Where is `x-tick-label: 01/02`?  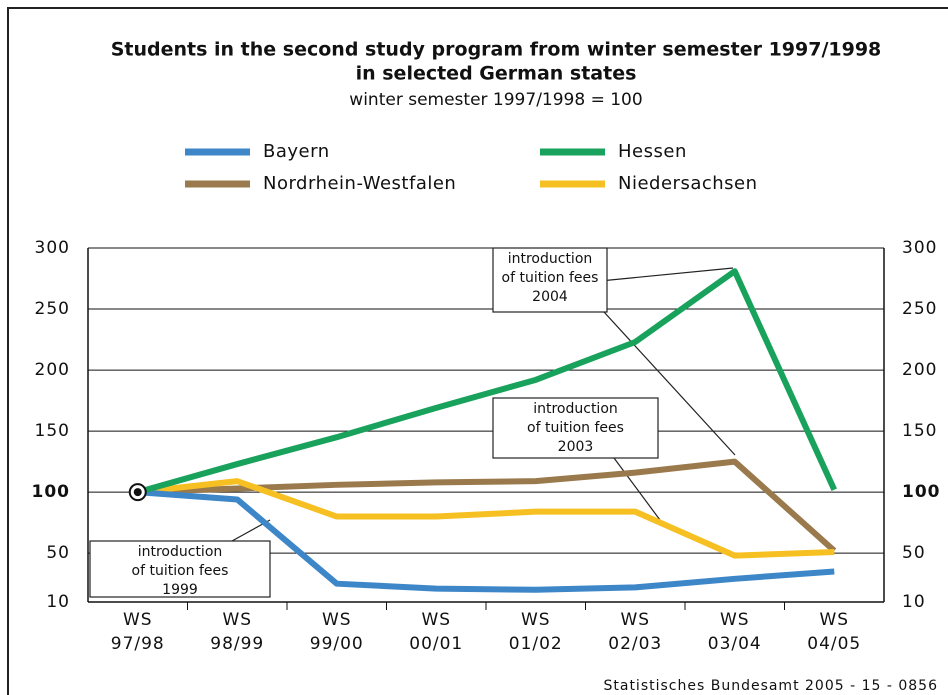 x-tick-label: 01/02 is located at coordinates (536, 644).